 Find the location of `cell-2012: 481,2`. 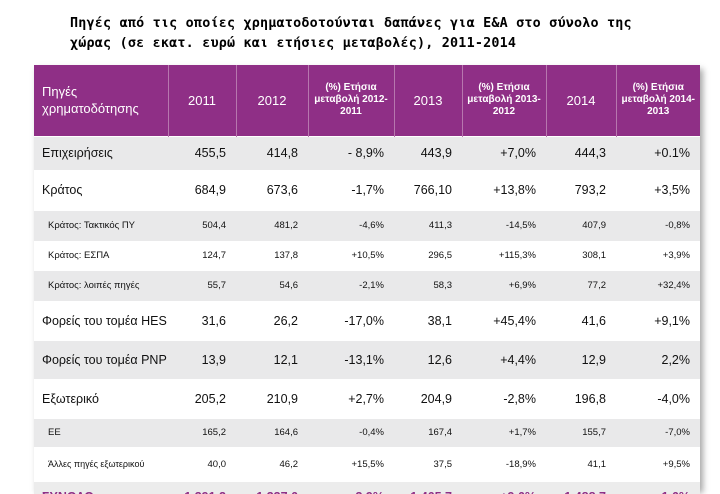

cell-2012: 481,2 is located at coordinates (286, 225).